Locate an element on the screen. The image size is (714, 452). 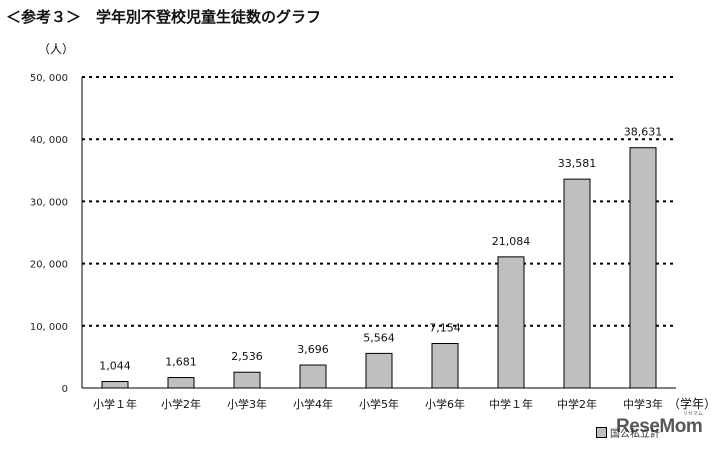
y-tick-label-3: 30, 000 is located at coordinates (49, 202).